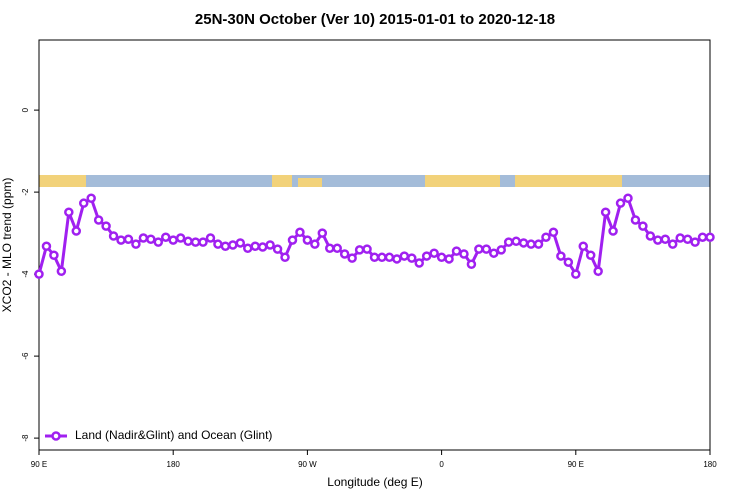  Describe the element at coordinates (25, 274) in the screenshot. I see `y-tick-label: -4` at that location.